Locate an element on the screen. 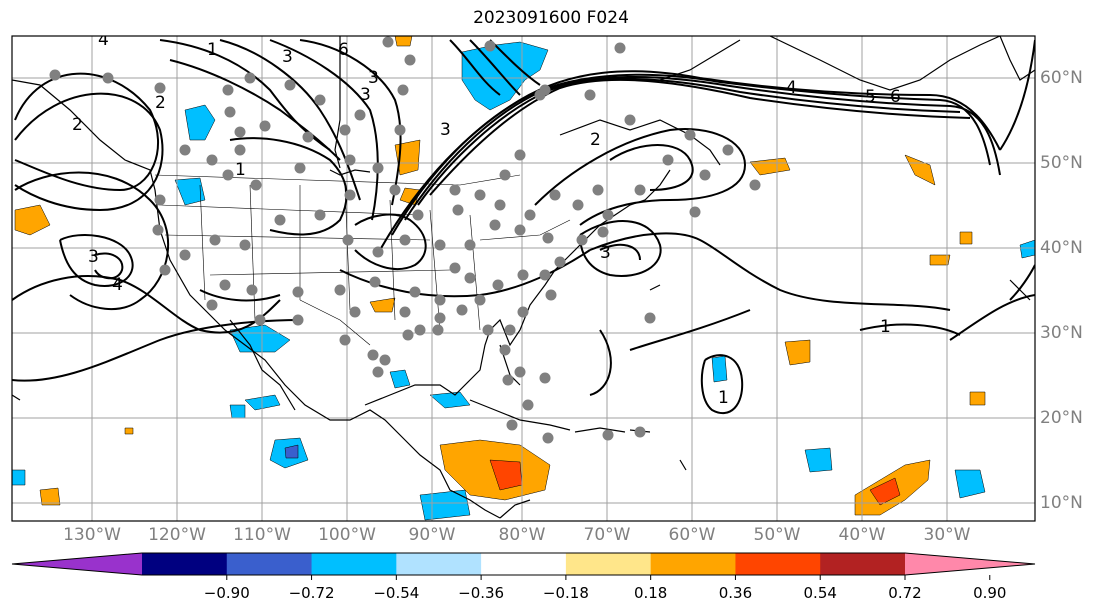  longitude-label: 70°W is located at coordinates (607, 535).